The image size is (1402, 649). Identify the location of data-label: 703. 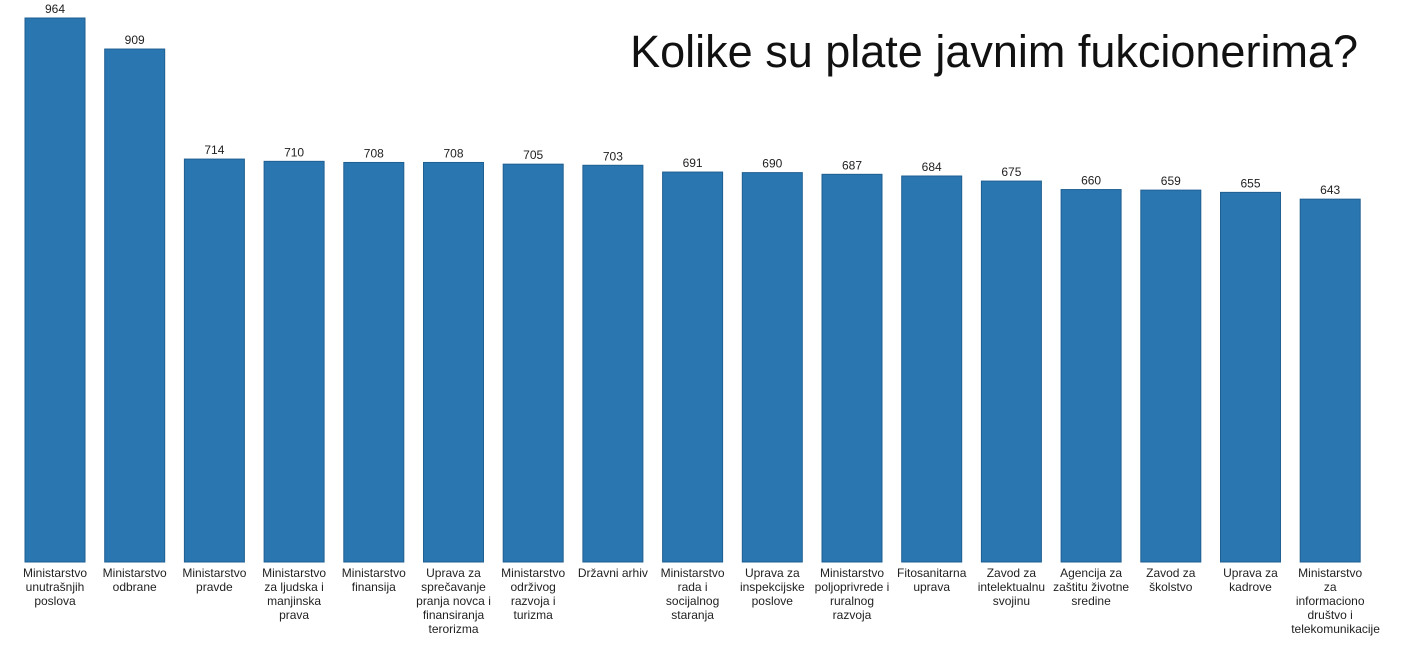
(613, 156).